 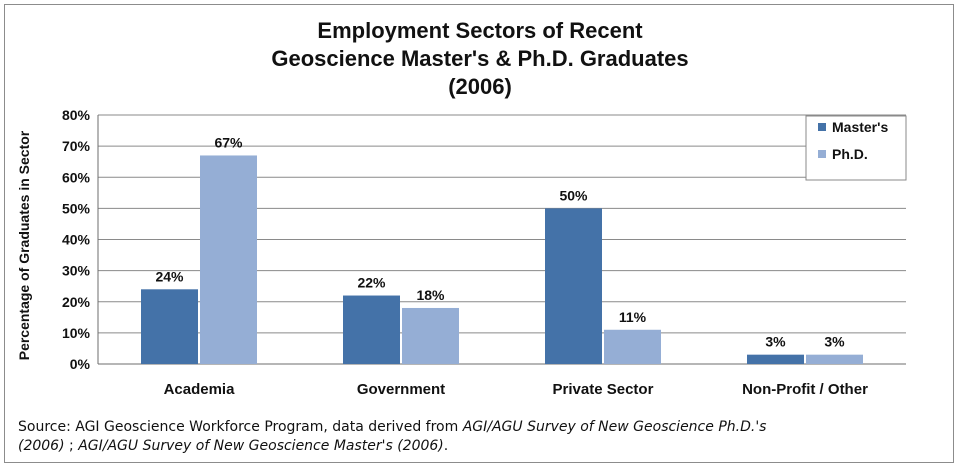 I want to click on data-label: 50%, so click(x=573, y=195).